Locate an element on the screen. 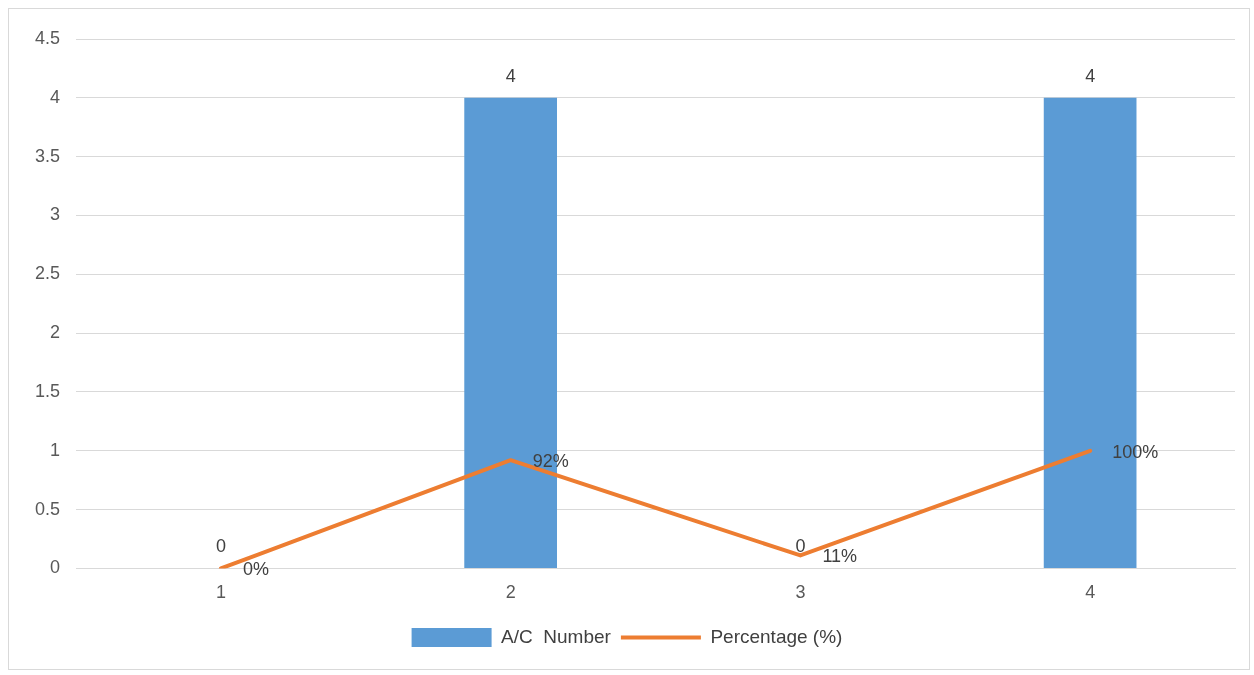  legend-label: A/C Number is located at coordinates (556, 636).